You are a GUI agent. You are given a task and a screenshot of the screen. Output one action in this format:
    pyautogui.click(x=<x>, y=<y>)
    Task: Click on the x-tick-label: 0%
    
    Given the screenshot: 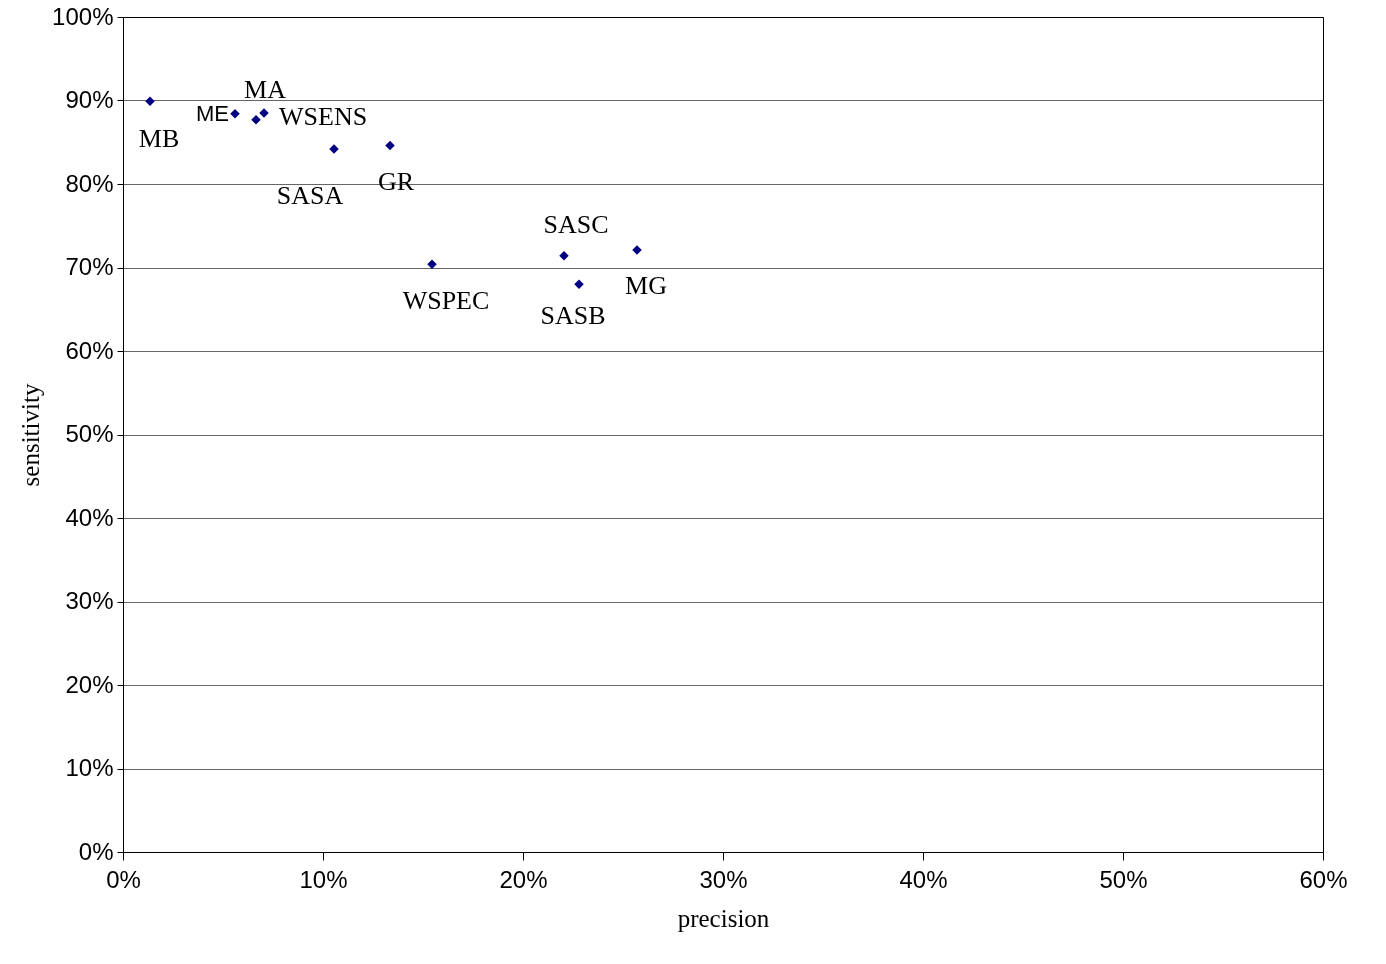 What is the action you would take?
    pyautogui.click(x=123, y=879)
    